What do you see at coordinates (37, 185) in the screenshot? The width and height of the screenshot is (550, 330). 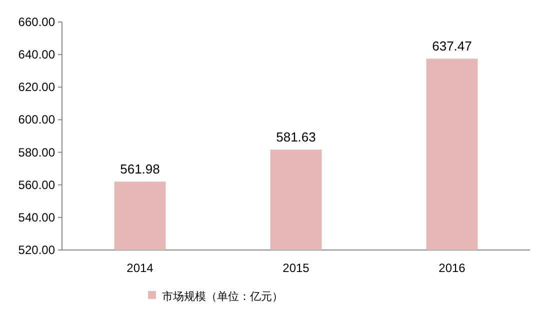 I see `y-tick-label: 560.00` at bounding box center [37, 185].